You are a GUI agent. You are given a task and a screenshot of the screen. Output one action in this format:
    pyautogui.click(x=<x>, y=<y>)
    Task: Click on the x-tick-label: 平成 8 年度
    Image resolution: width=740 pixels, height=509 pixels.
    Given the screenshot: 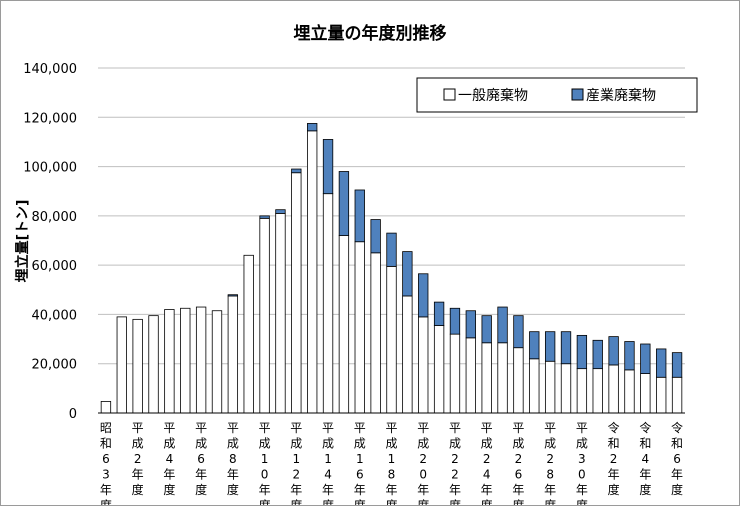 What is the action you would take?
    pyautogui.click(x=233, y=459)
    